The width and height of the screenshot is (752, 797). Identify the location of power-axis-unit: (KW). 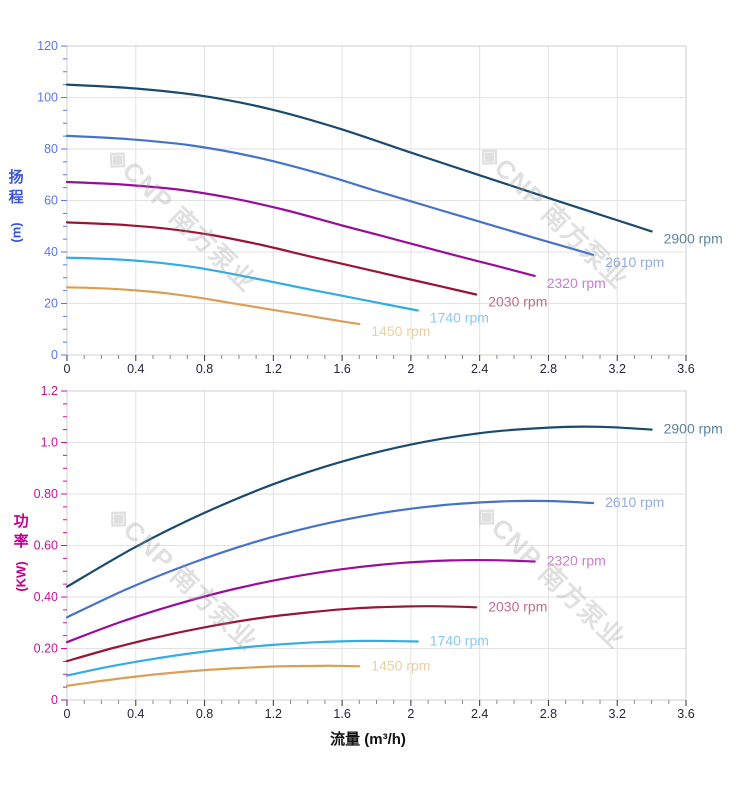
(21, 576).